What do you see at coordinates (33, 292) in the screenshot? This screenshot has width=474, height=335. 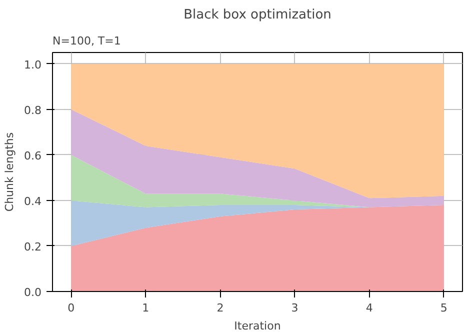 I see `y-tick-label: 0.0` at bounding box center [33, 292].